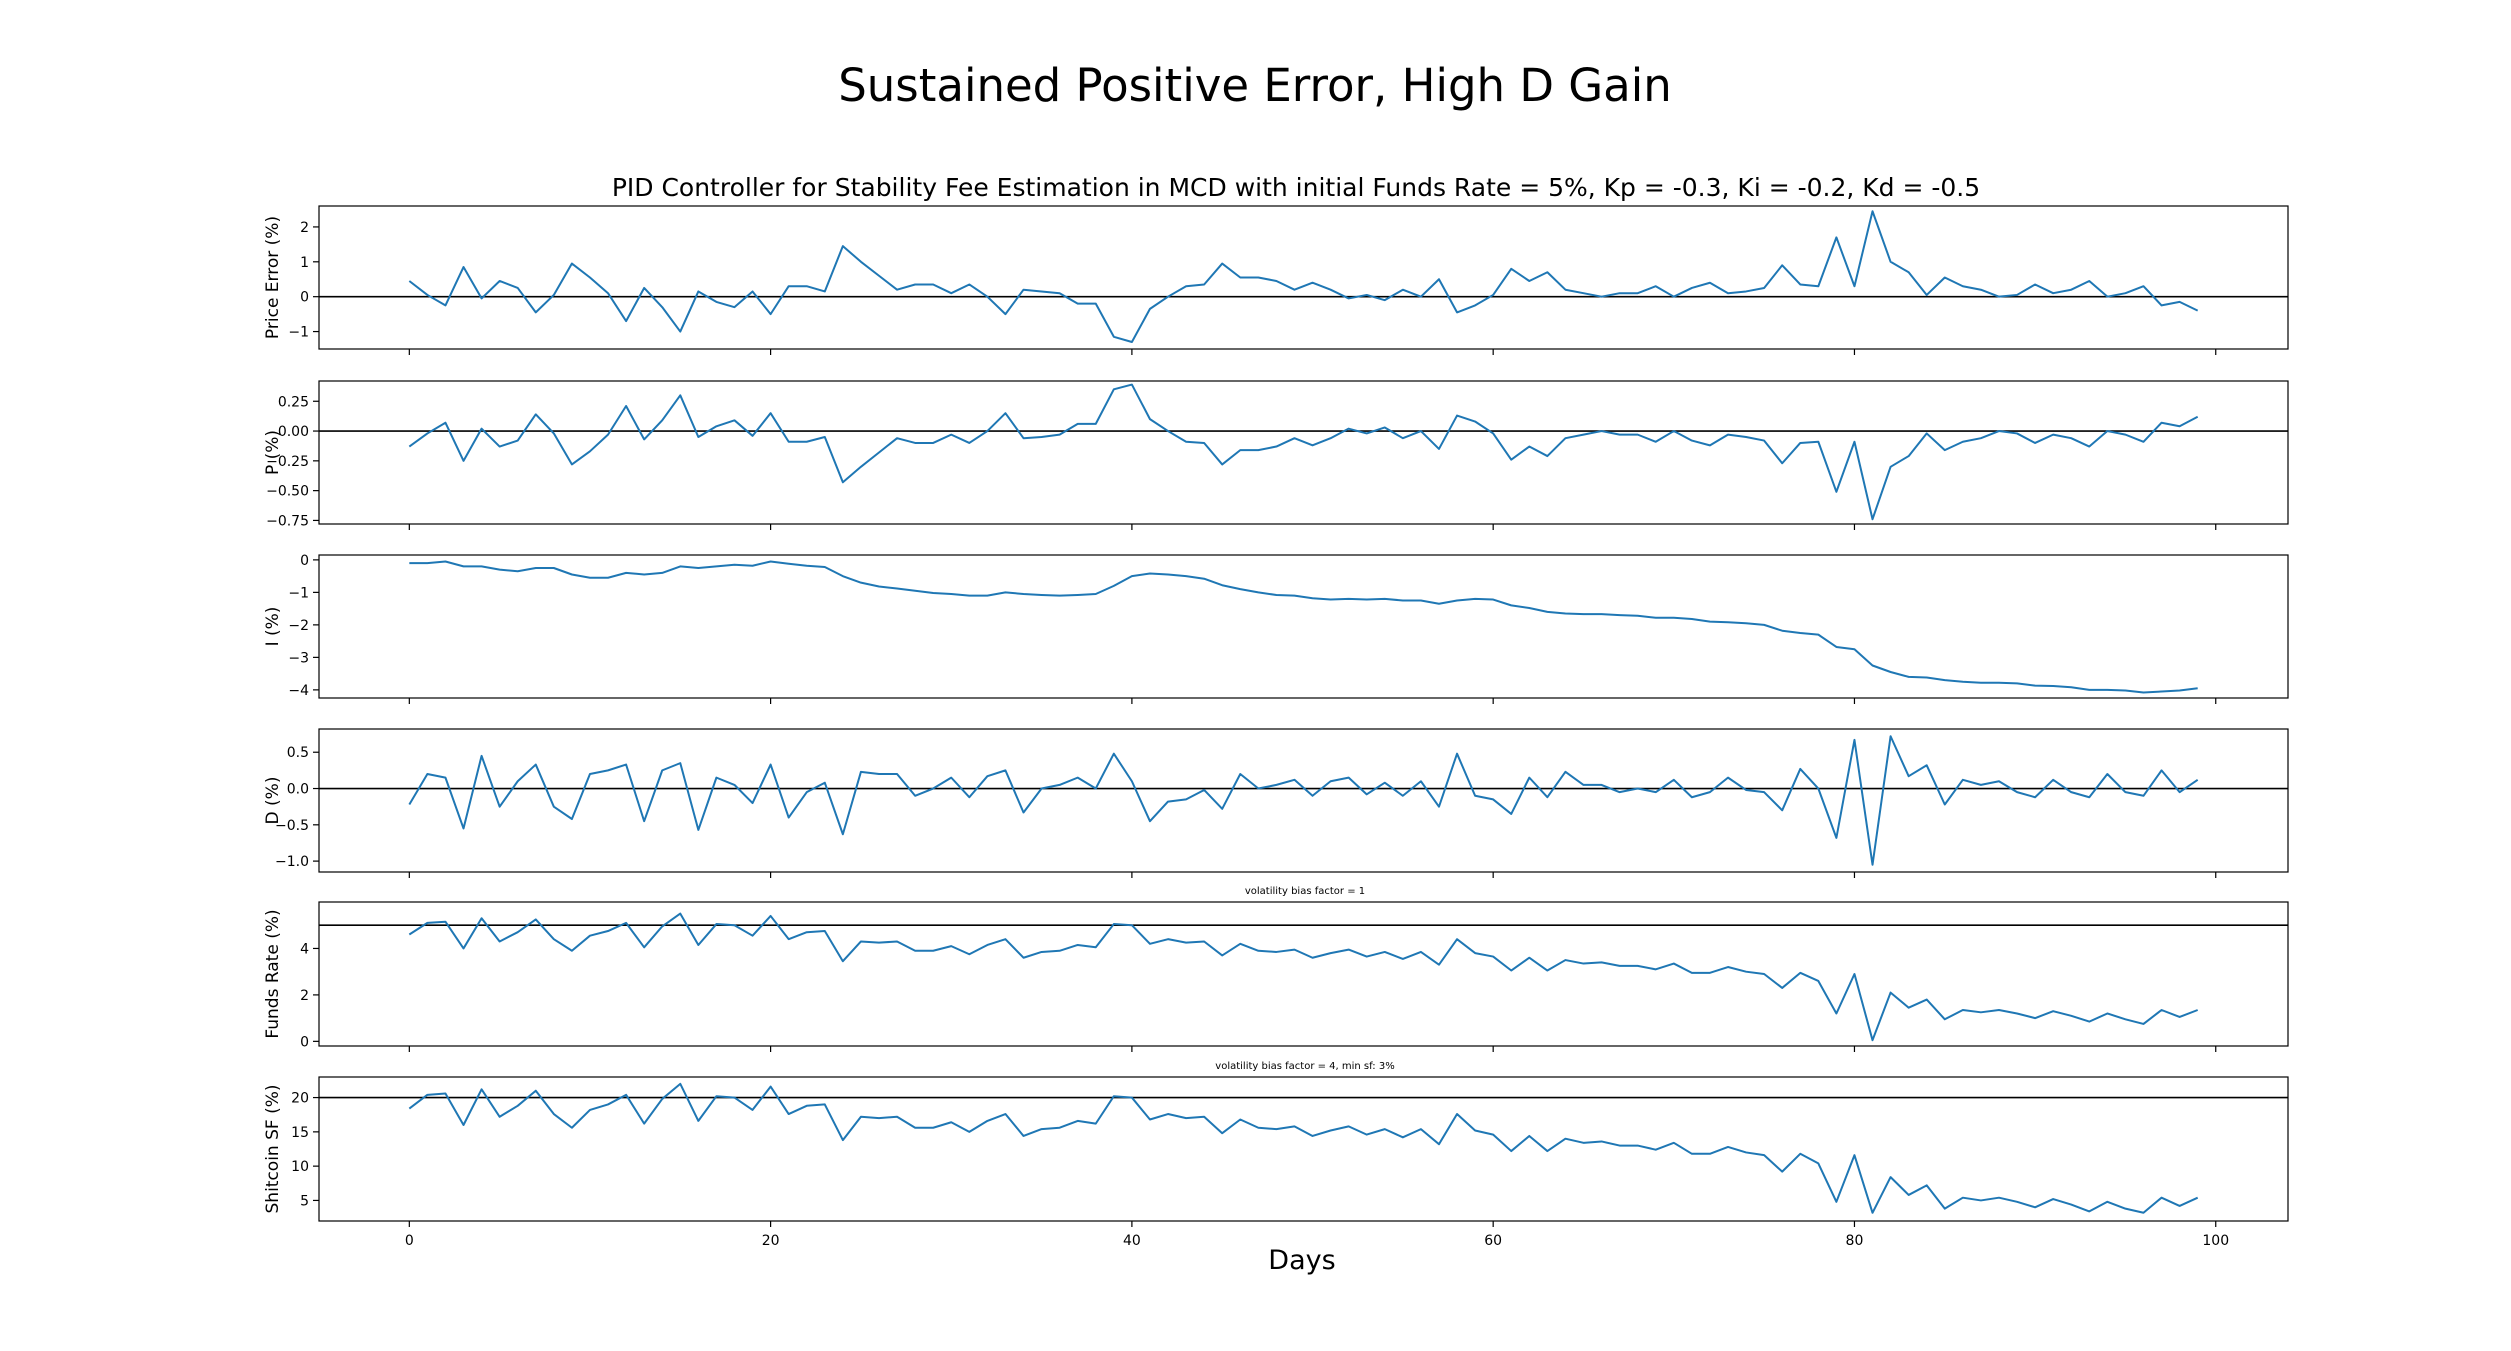  Describe the element at coordinates (771, 1241) in the screenshot. I see `x-tick-label: 20` at that location.